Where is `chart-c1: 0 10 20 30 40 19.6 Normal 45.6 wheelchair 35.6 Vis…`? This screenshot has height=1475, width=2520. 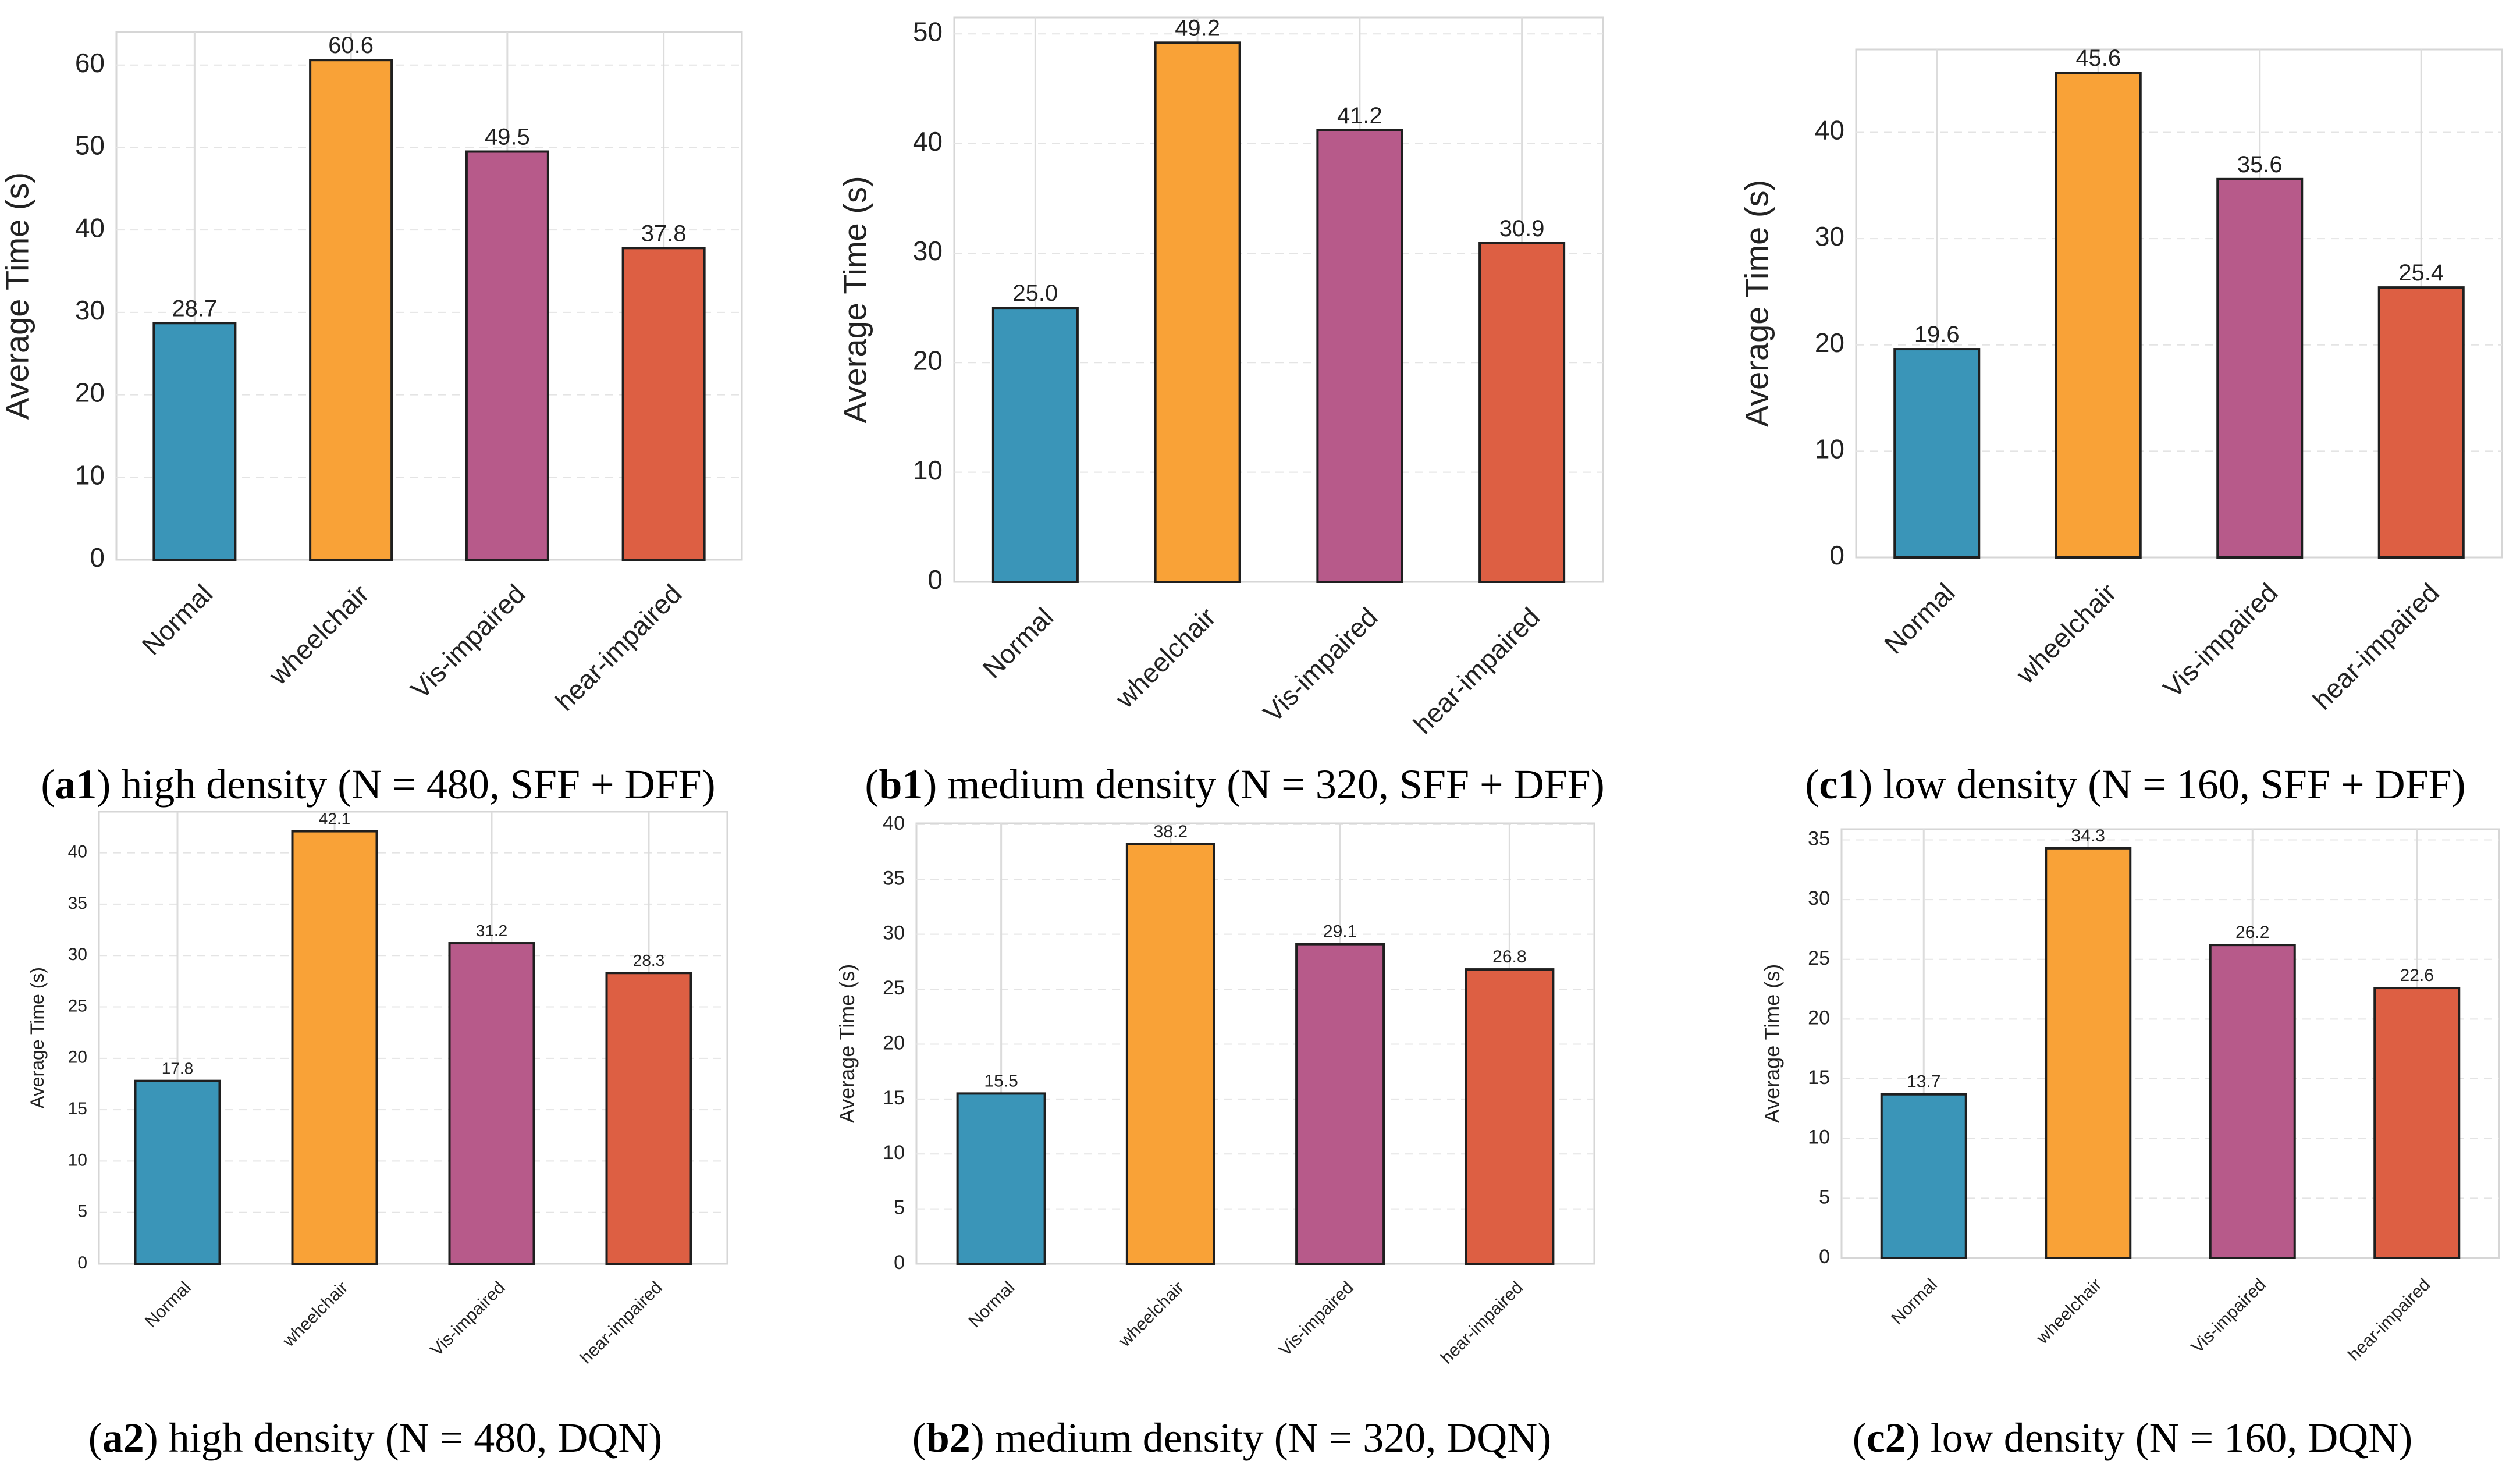 chart-c1: 0 10 20 30 40 19.6 Normal 45.6 wheelchair 35.6 Vis… is located at coordinates (2120, 380).